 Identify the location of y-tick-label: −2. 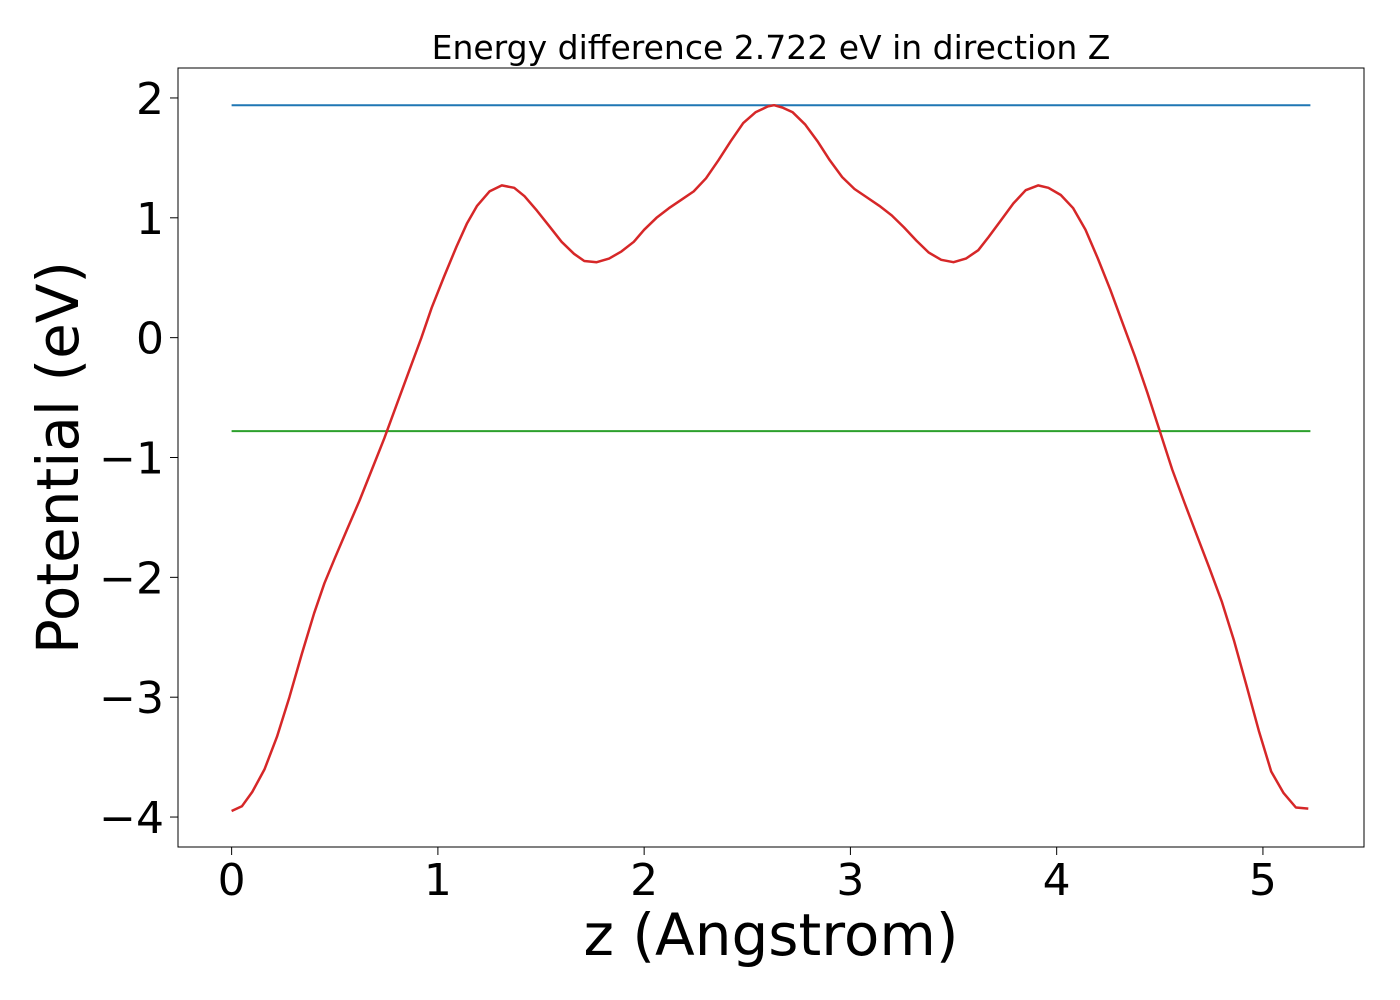
(131, 578).